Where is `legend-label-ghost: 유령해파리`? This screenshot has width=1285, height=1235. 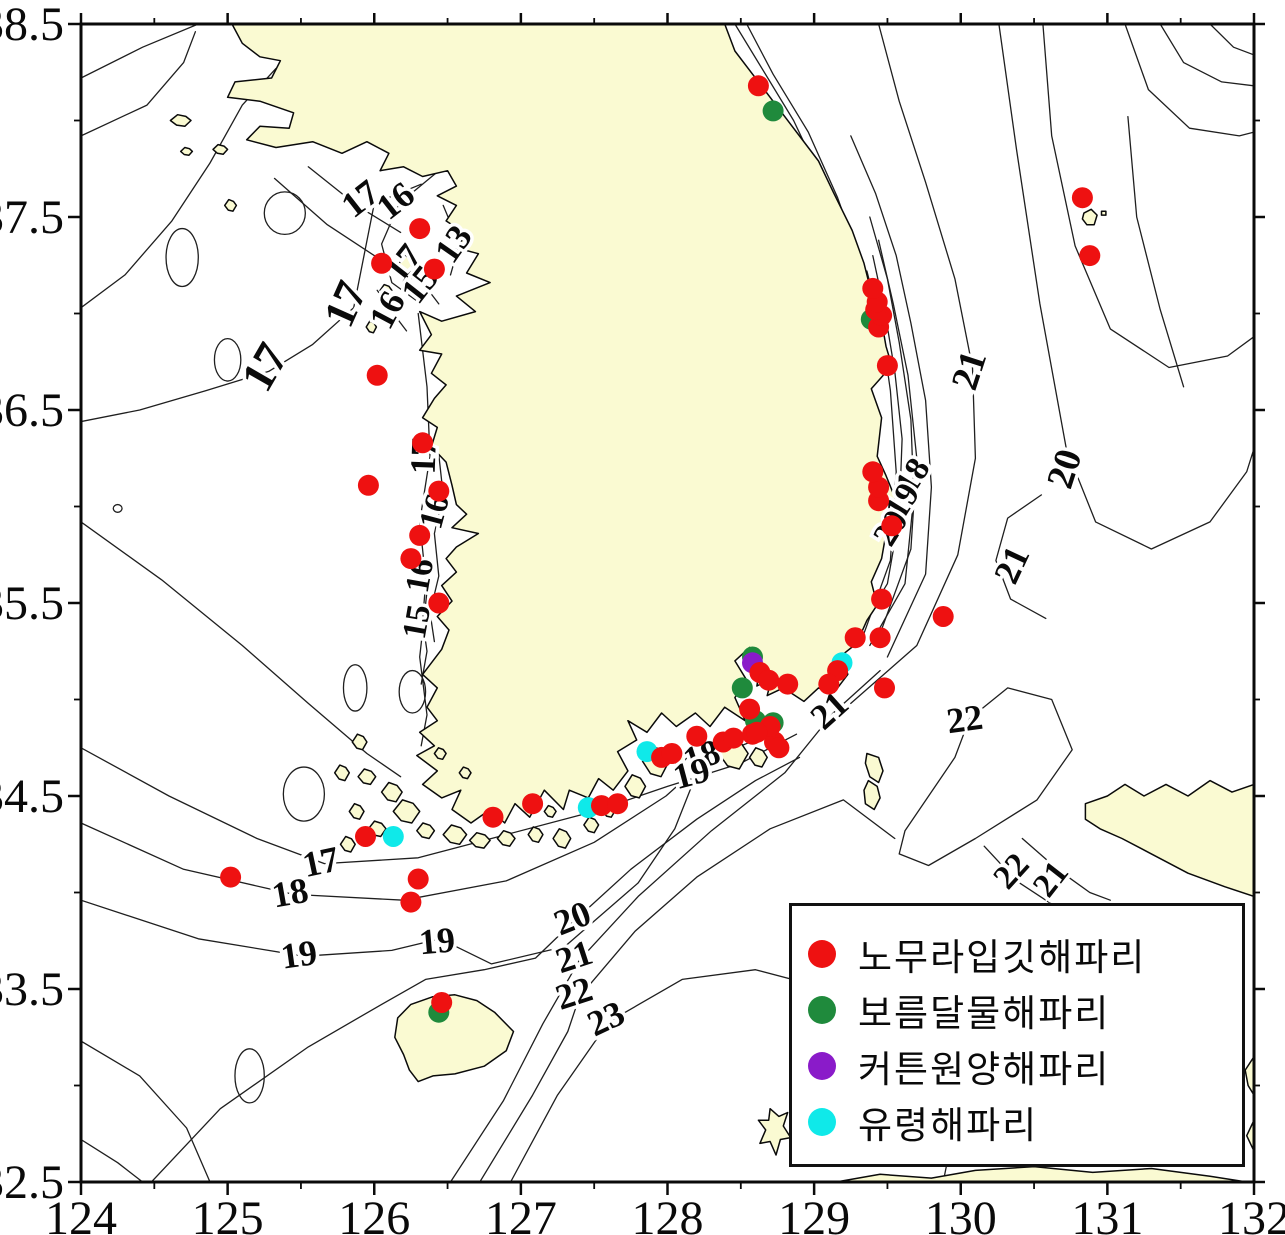 legend-label-ghost: 유령해파리 is located at coordinates (948, 1125).